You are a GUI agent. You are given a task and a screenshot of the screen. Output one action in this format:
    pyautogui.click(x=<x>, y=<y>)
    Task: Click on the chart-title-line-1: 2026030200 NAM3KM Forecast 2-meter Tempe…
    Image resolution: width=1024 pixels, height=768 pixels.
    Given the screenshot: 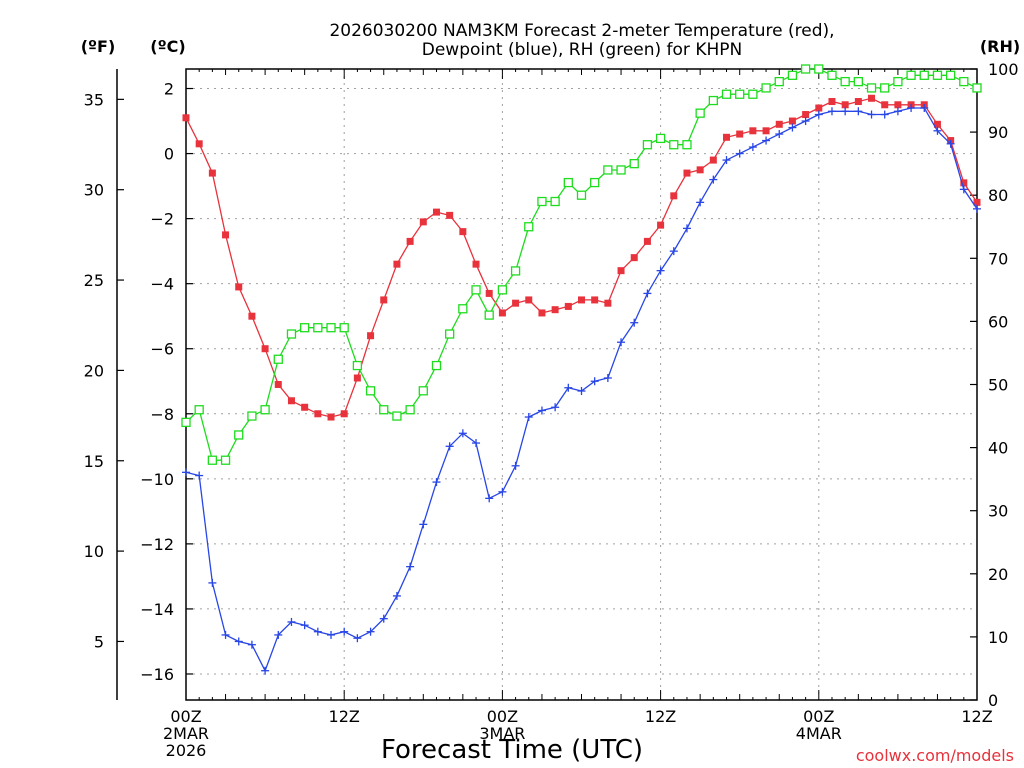 What is the action you would take?
    pyautogui.click(x=581, y=31)
    